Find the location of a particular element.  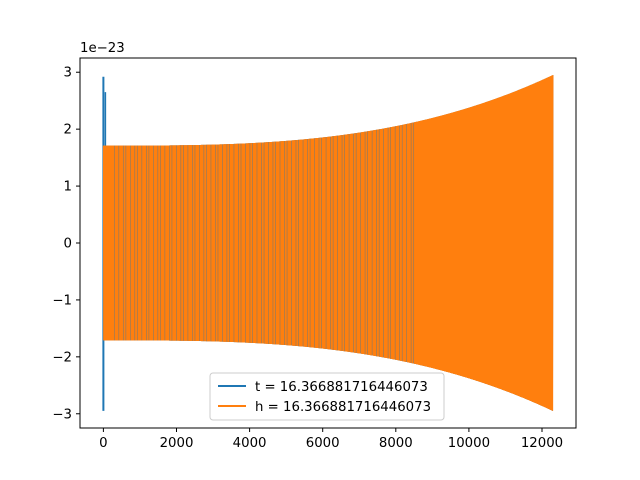

x-tick-label: 0 is located at coordinates (103, 443).